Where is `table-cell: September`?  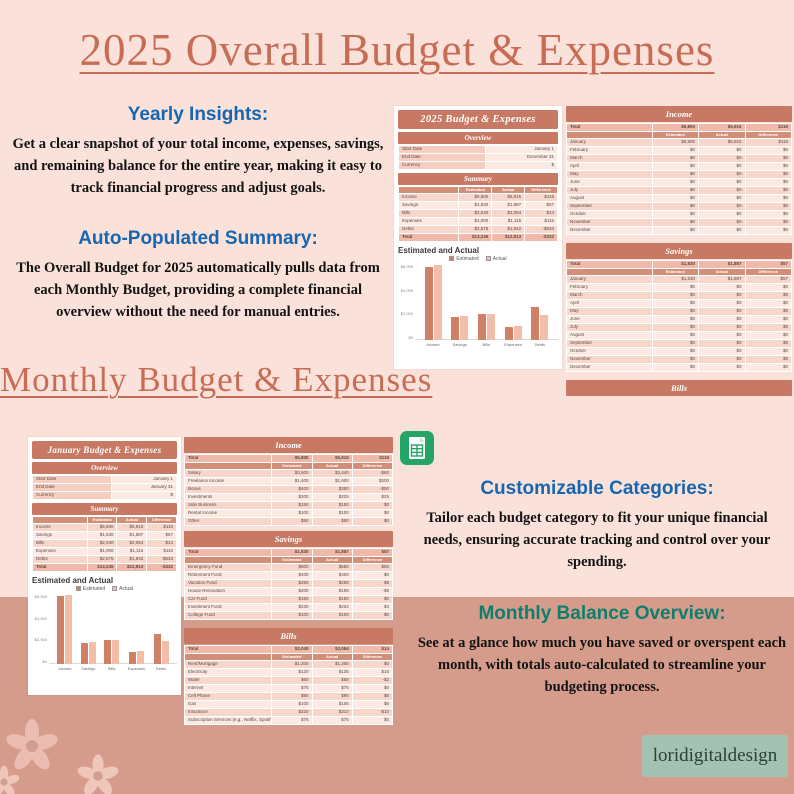
table-cell: September is located at coordinates (609, 343).